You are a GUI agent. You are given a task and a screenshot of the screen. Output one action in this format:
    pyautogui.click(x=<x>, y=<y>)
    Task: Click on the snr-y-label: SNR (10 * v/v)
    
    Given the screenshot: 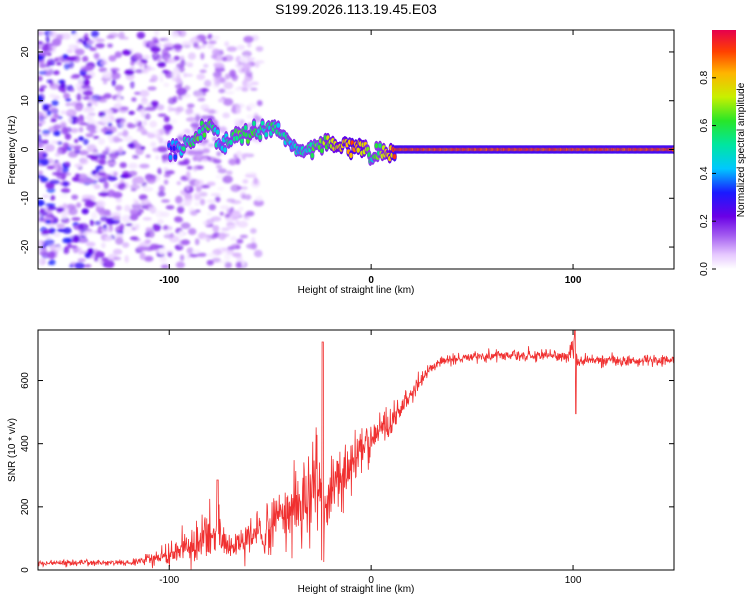 What is the action you would take?
    pyautogui.click(x=12, y=450)
    